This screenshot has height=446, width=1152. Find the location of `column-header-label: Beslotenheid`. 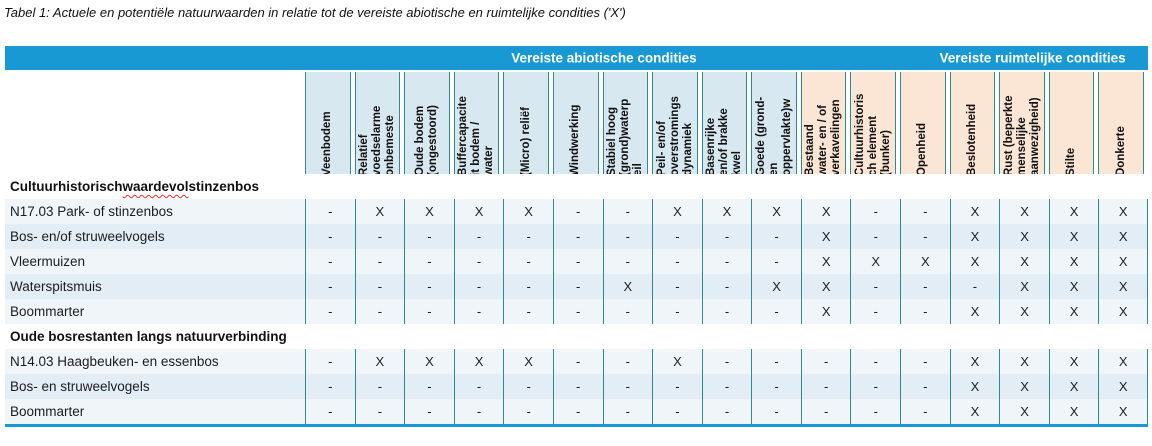

column-header-label: Beslotenheid is located at coordinates (972, 138).